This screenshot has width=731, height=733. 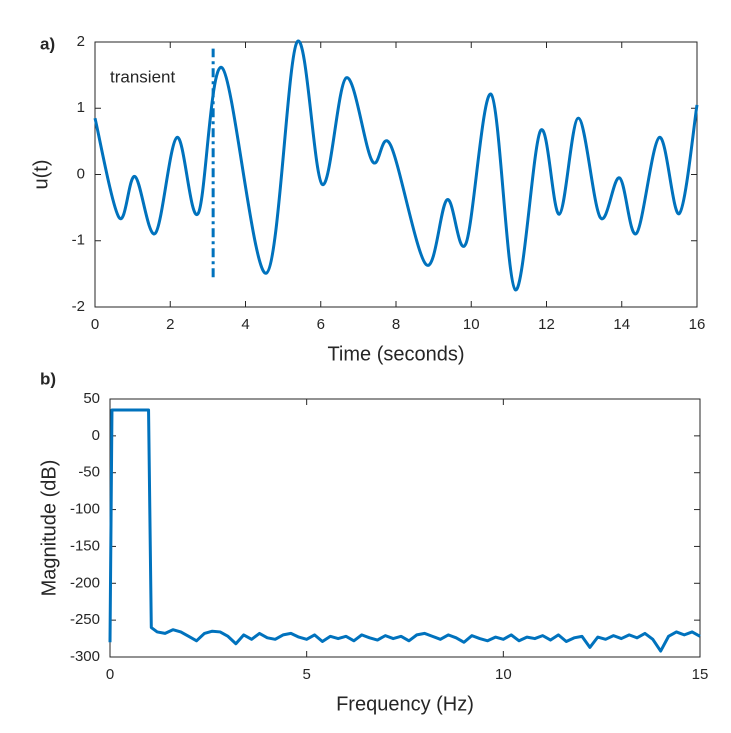 I want to click on x-tick-label: 2, so click(x=170, y=324).